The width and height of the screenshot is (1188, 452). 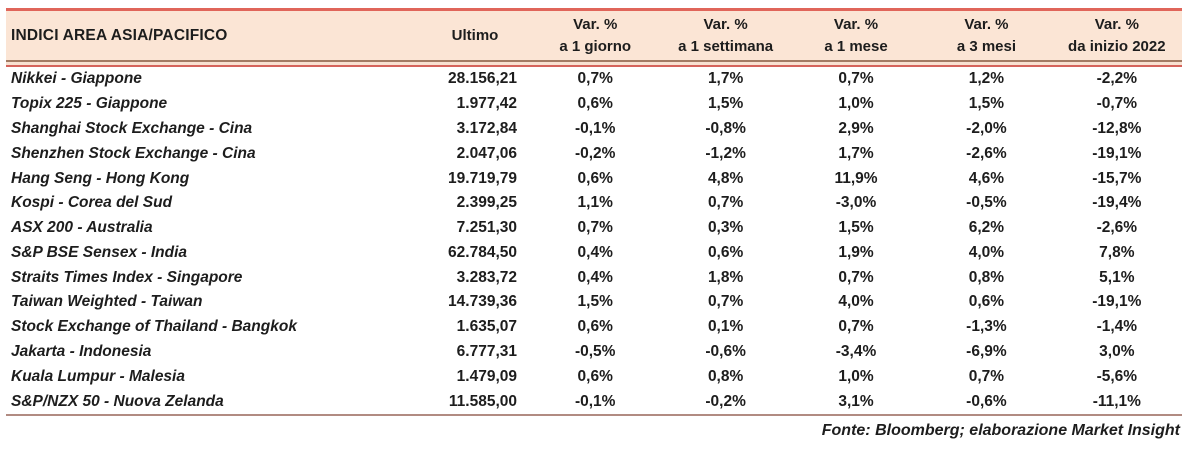 I want to click on var-ytd: -2,2%, so click(x=1117, y=79).